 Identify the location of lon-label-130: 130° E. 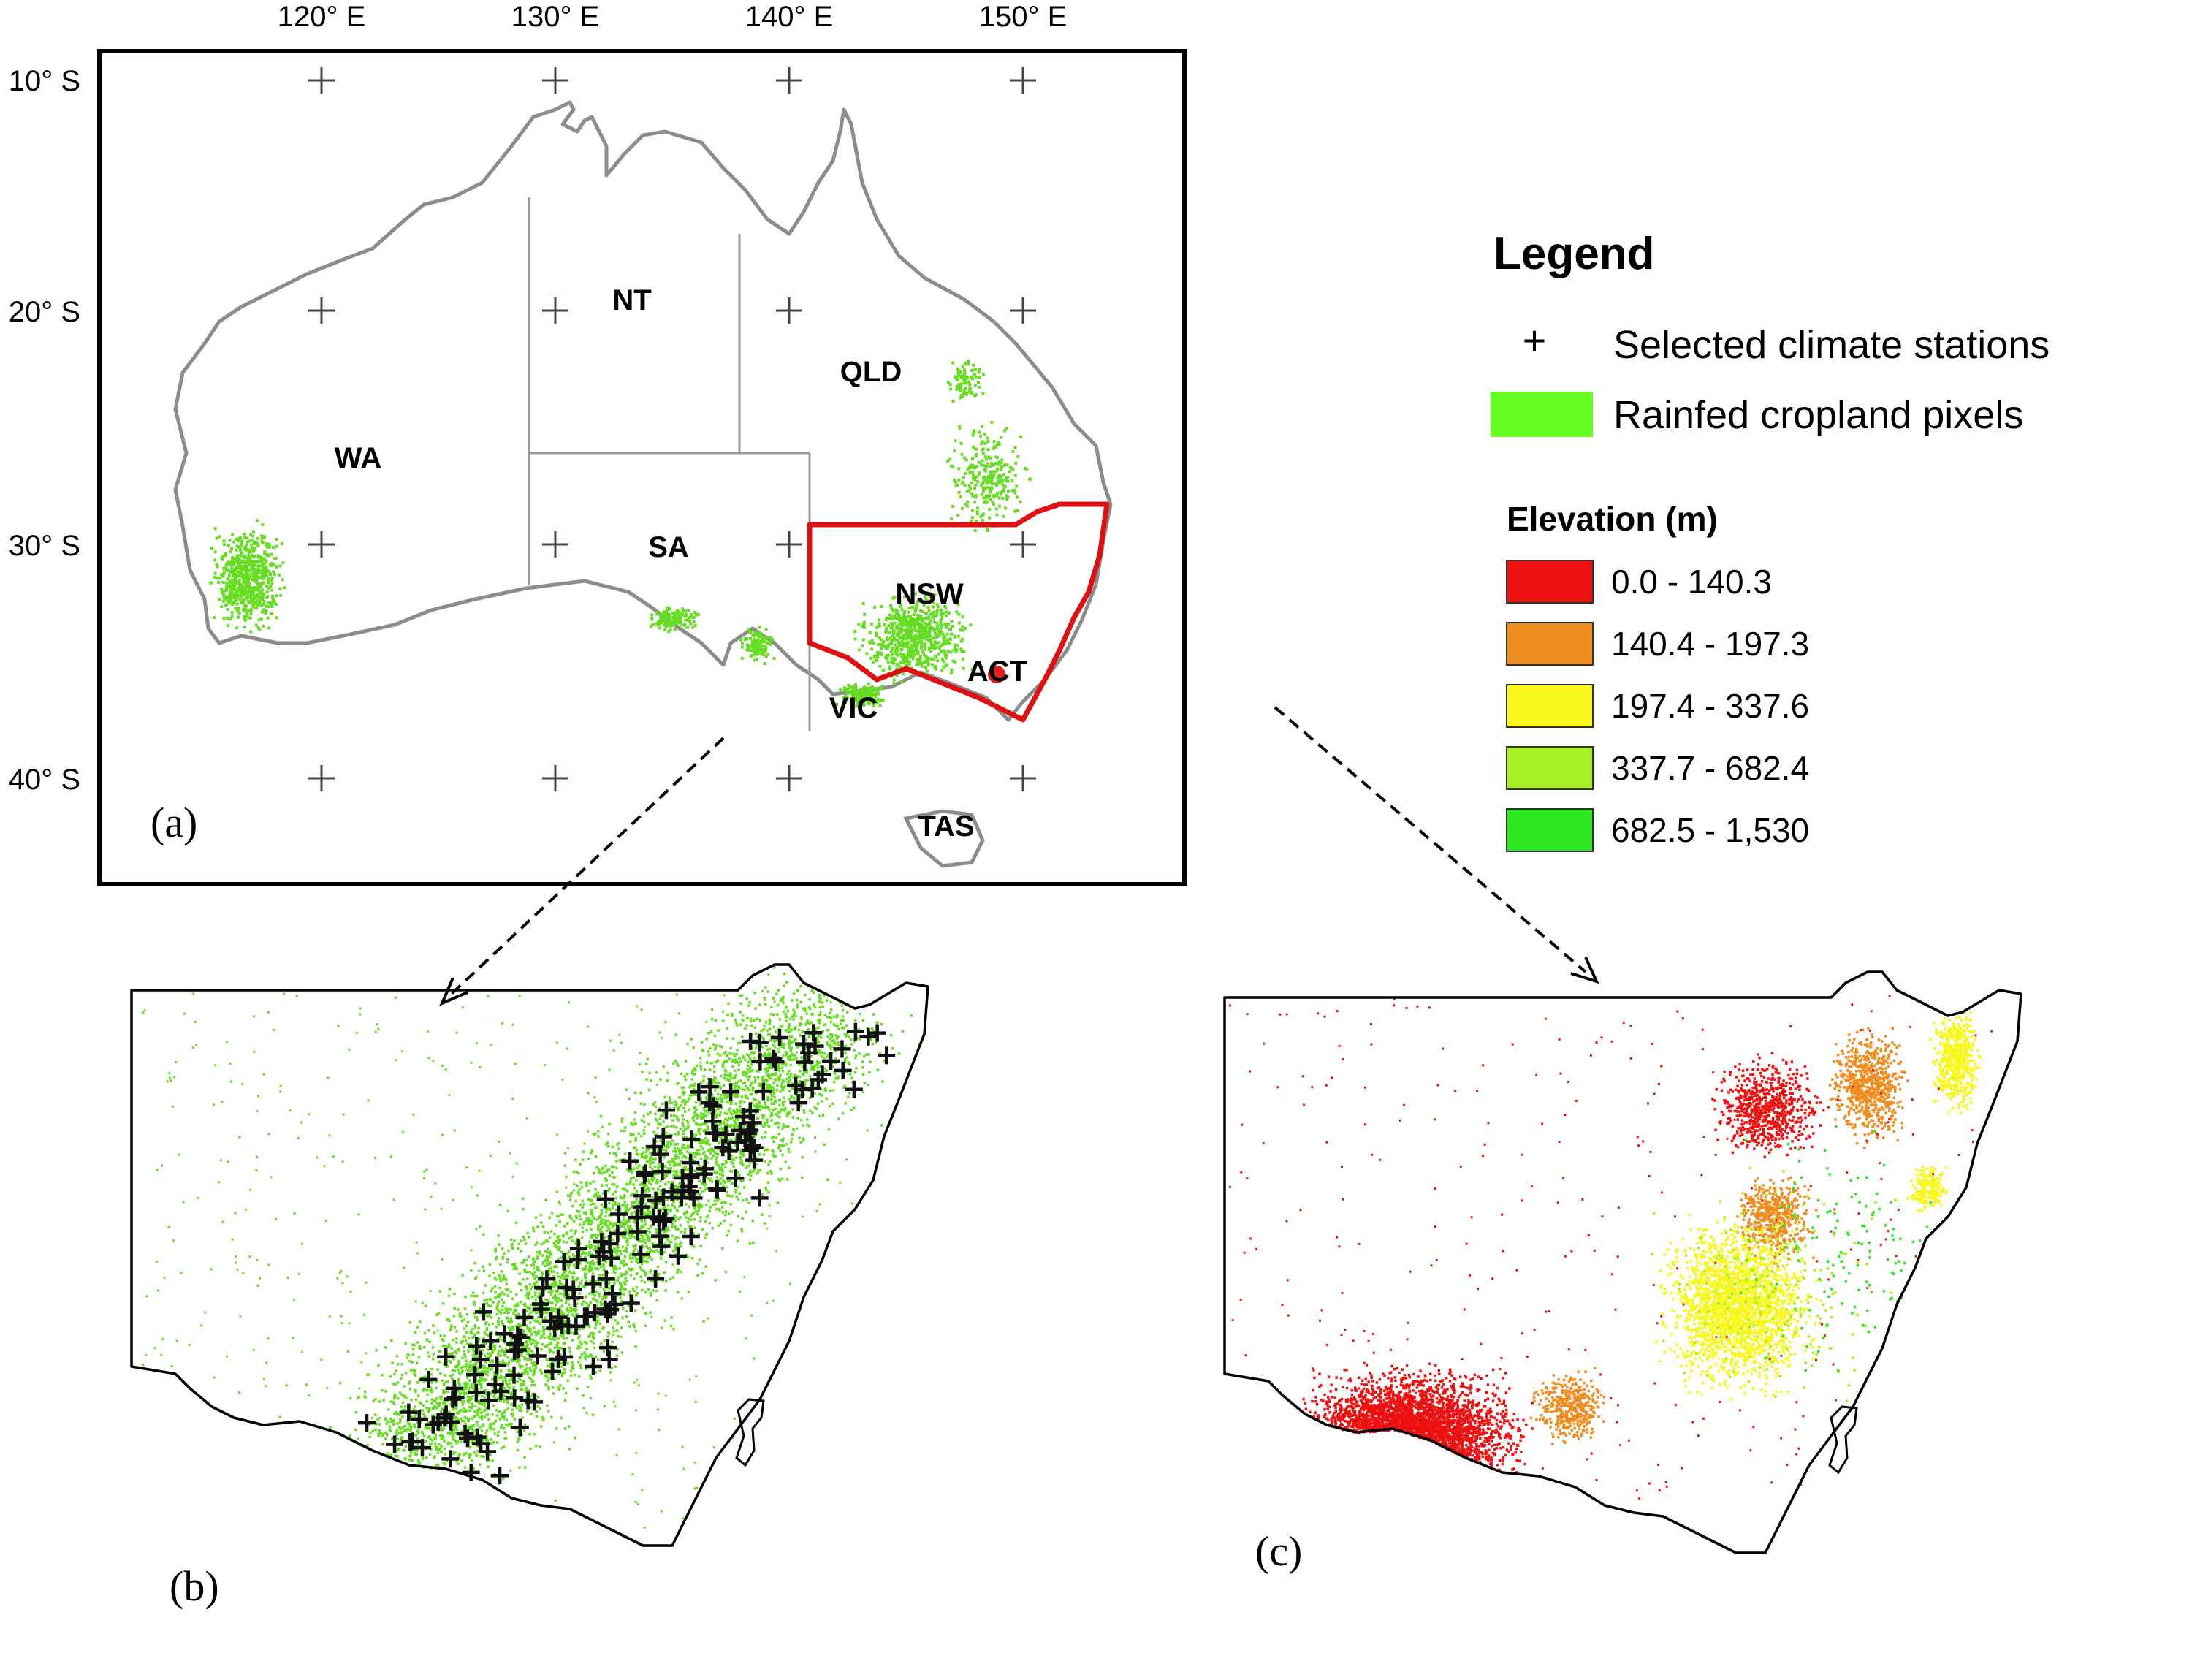
(555, 17).